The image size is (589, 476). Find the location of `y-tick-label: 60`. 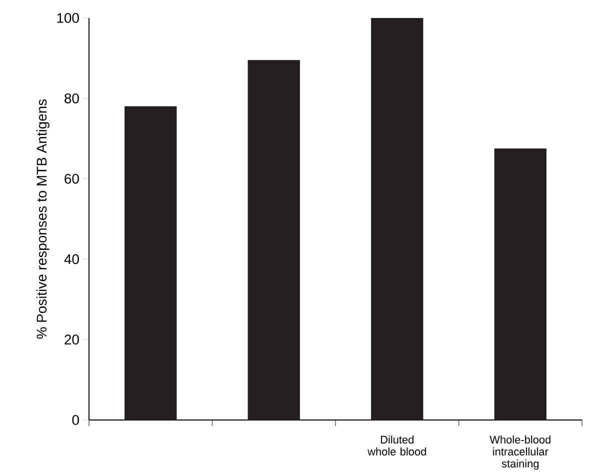

y-tick-label: 60 is located at coordinates (71, 179).